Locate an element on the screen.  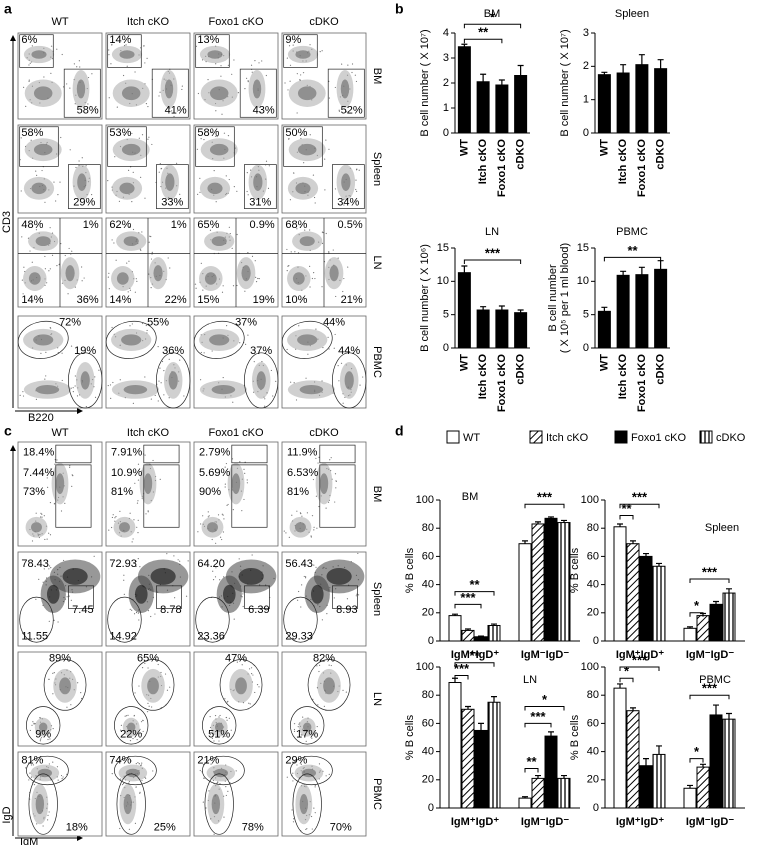
y-tick-label: 40 is located at coordinates (428, 752).